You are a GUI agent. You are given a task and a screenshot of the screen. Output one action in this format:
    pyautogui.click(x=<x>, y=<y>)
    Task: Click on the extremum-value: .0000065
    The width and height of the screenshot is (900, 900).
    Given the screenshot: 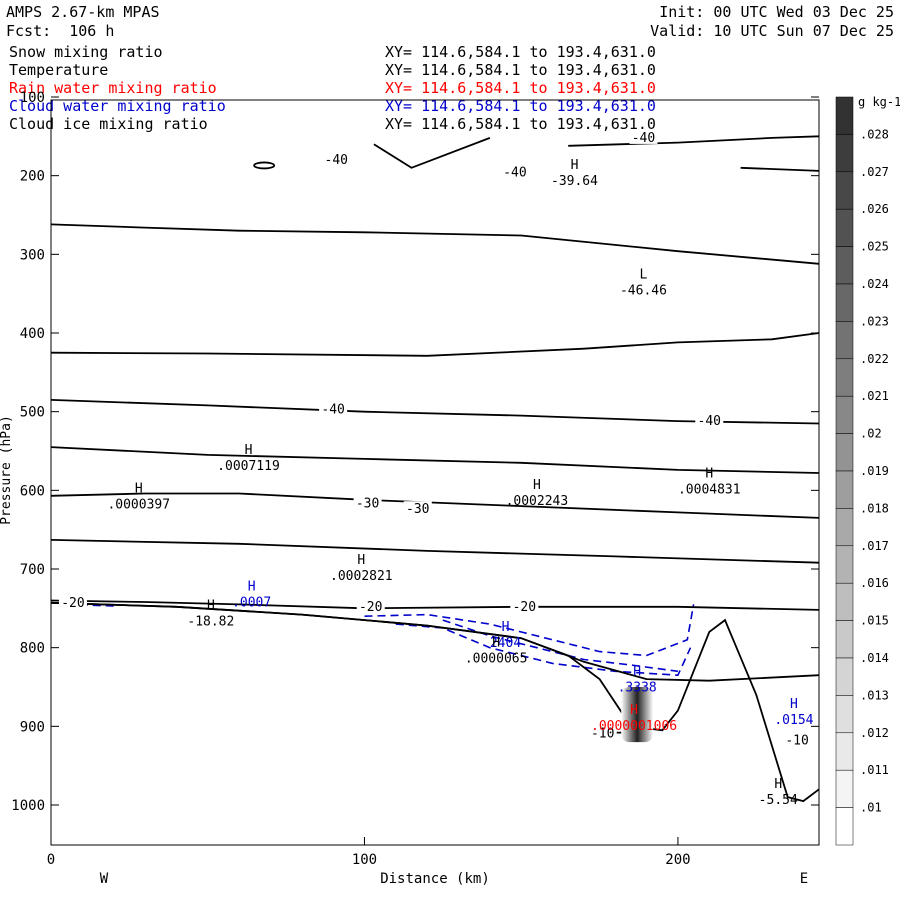 What is the action you would take?
    pyautogui.click(x=496, y=659)
    